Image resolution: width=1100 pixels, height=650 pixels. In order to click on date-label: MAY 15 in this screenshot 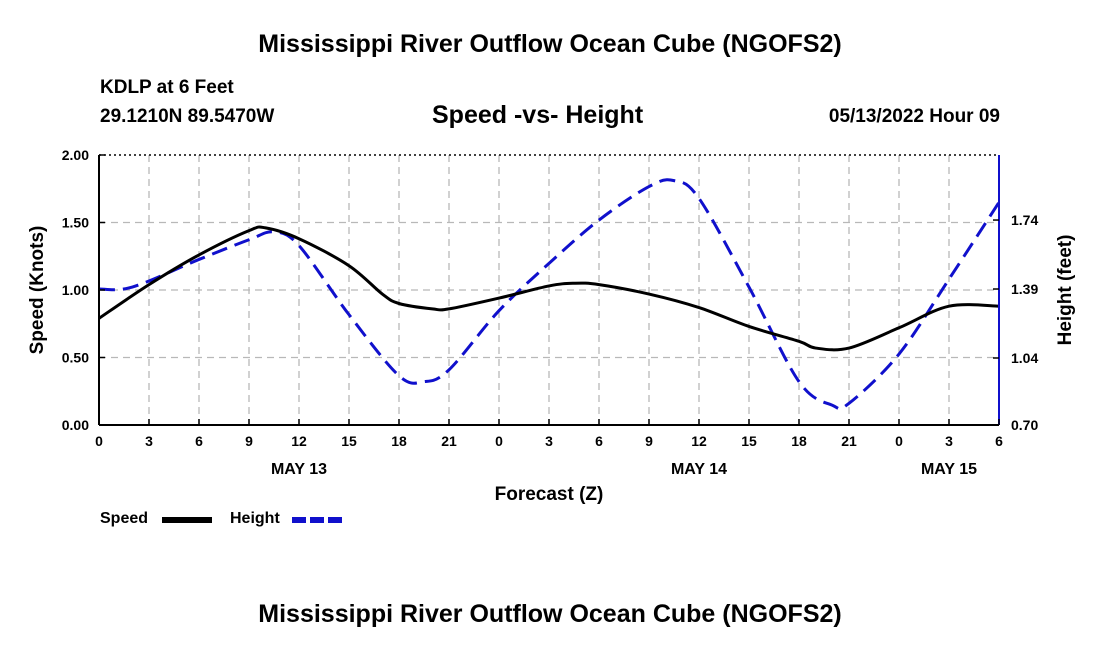, I will do `click(949, 469)`.